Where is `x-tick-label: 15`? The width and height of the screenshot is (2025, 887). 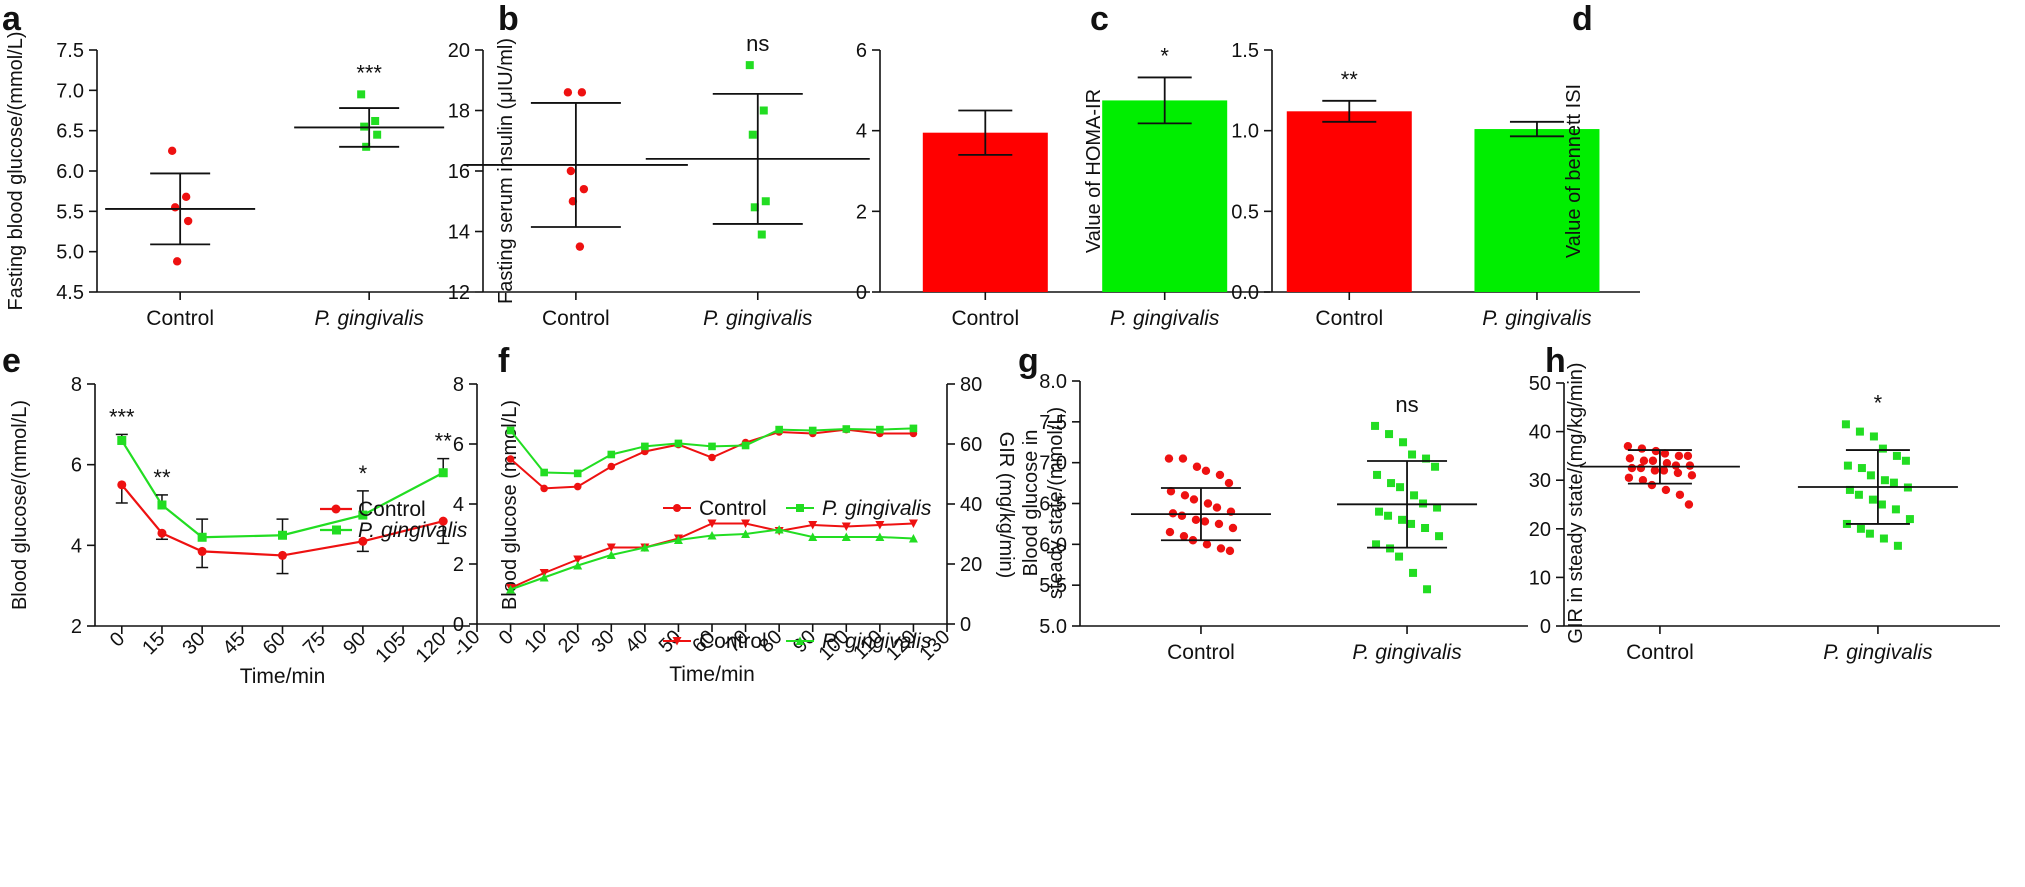
x-tick-label: 15 is located at coordinates (153, 643).